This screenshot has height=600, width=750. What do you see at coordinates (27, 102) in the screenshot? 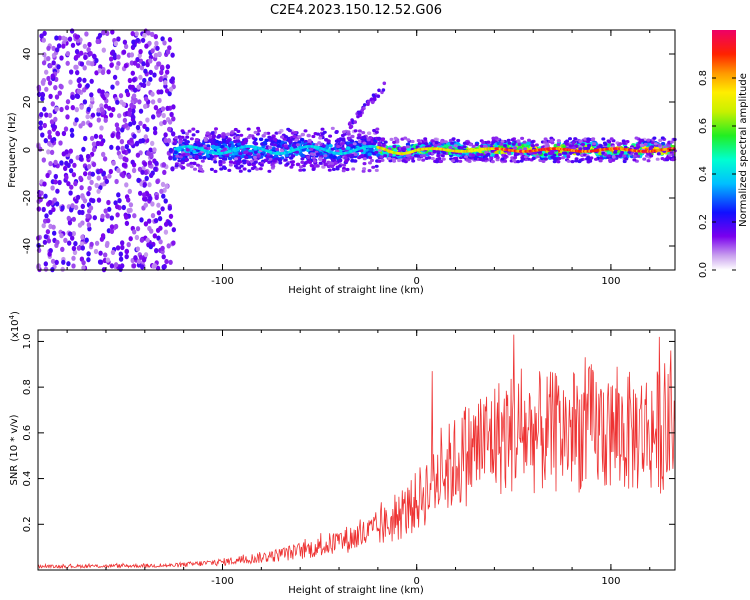
I see `spectrogram-ytick-label: 20` at bounding box center [27, 102].